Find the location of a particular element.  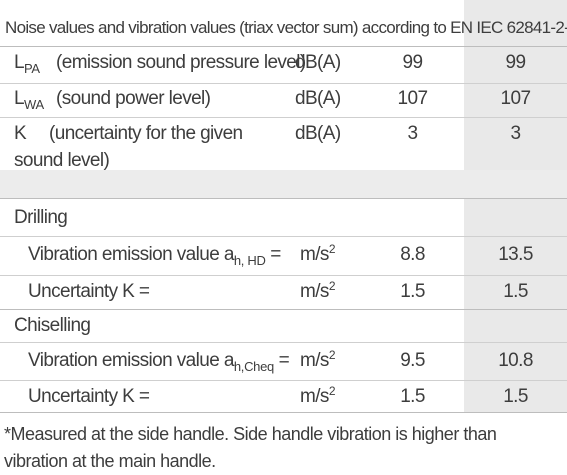

chiselling-uncertainty-value-1: 1.5 is located at coordinates (412, 396).